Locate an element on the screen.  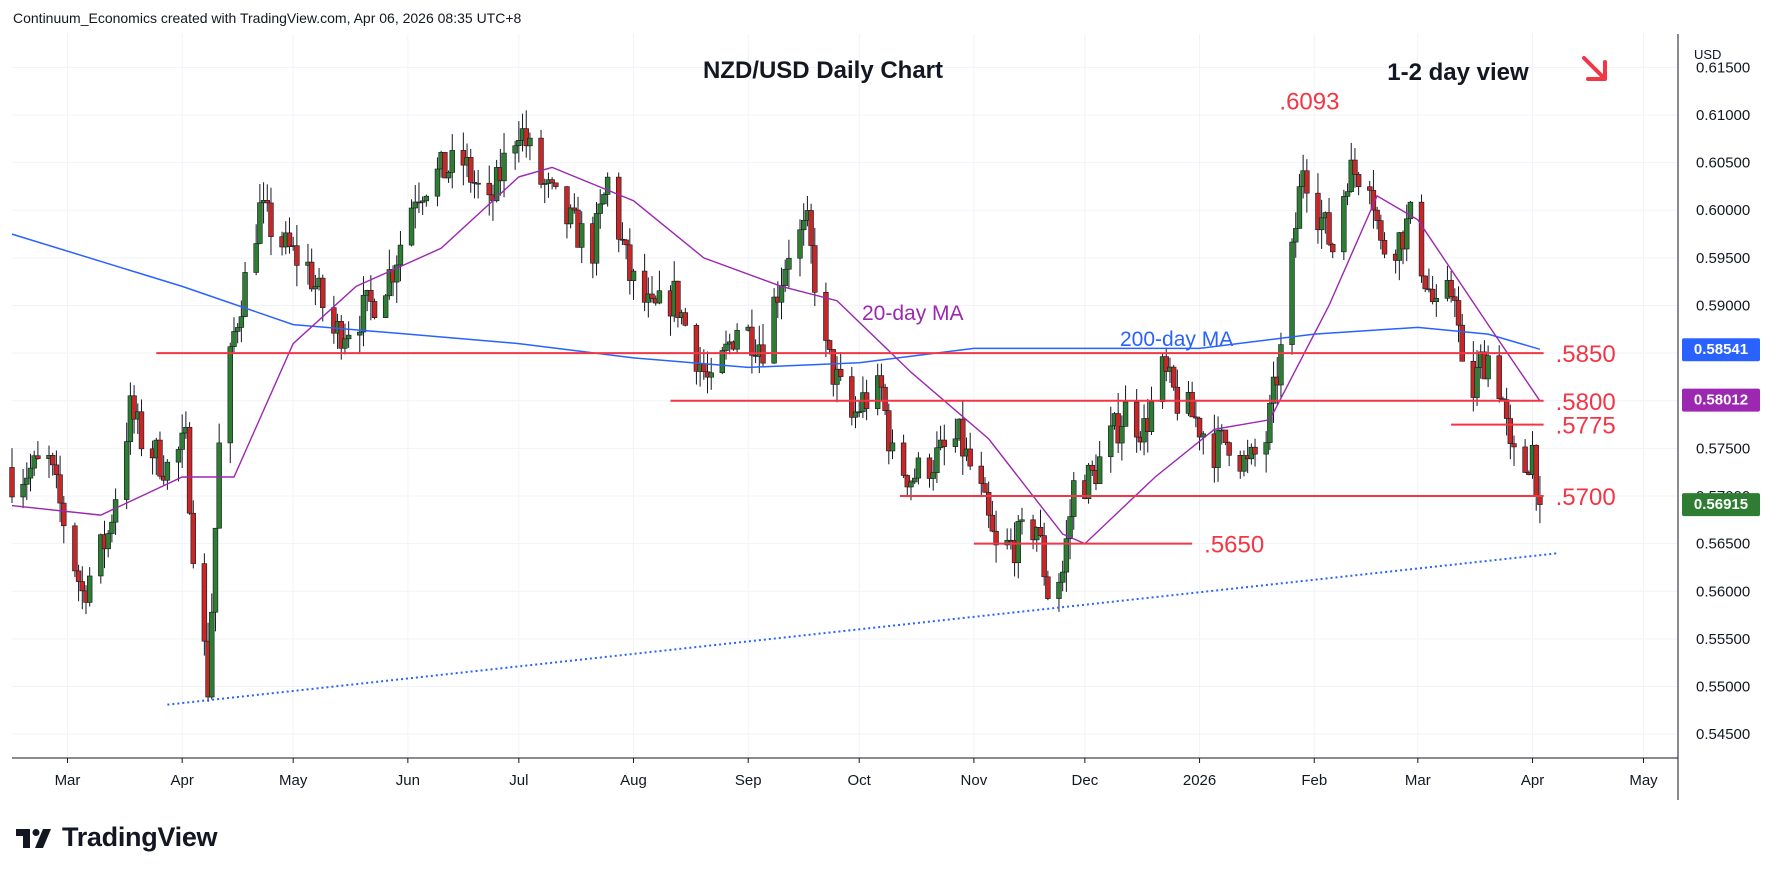
tradingview-logo: TradingView is located at coordinates (116, 837).